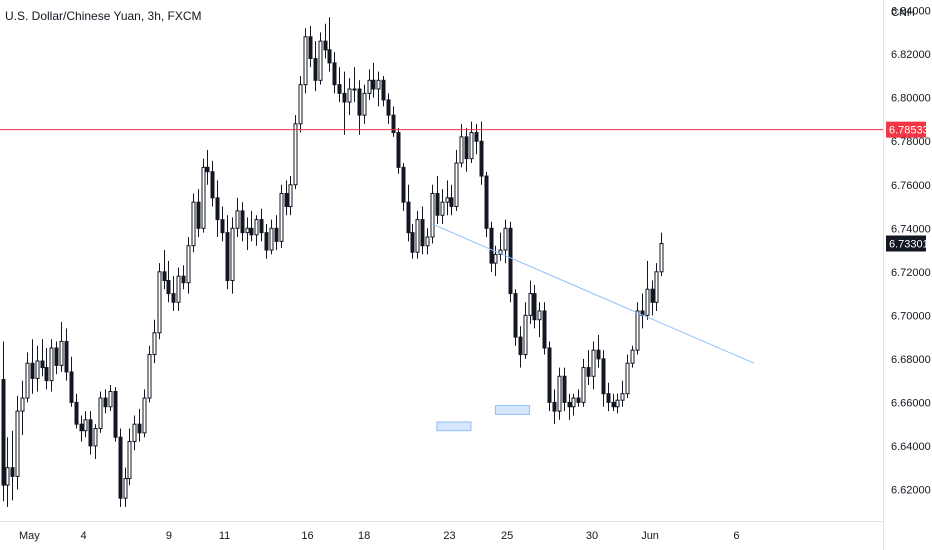  I want to click on price-tick-label: 6.80000, so click(911, 99).